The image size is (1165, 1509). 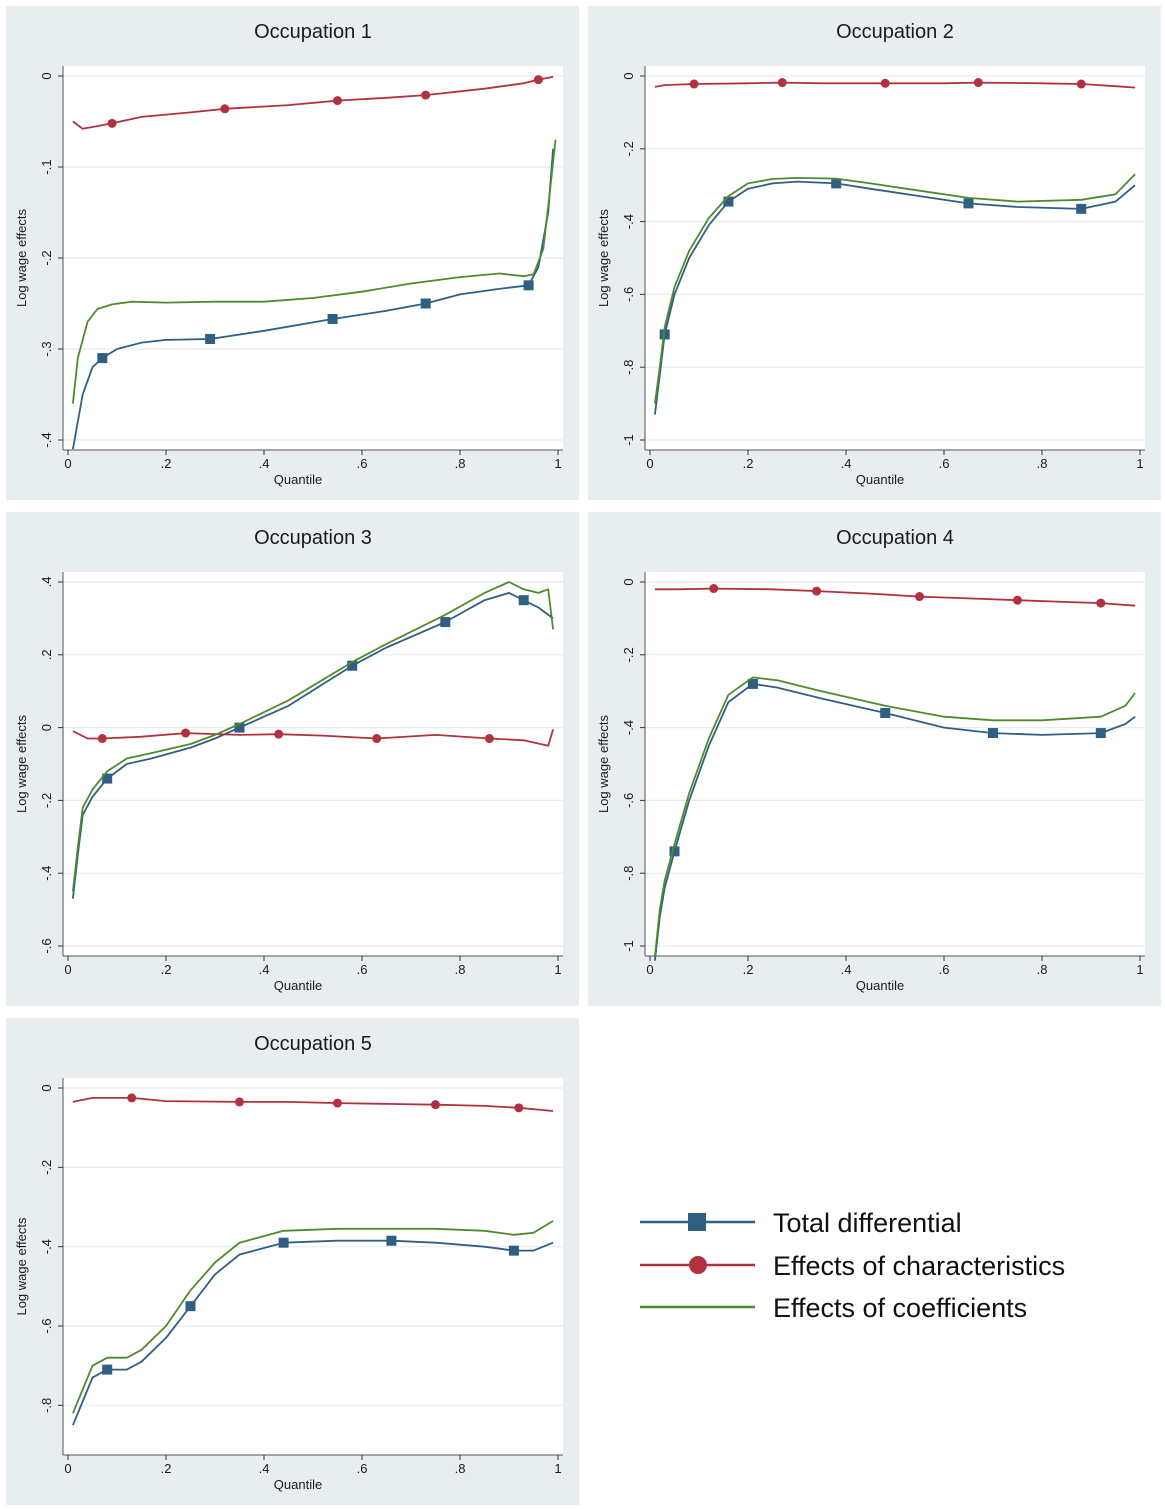 What do you see at coordinates (900, 1308) in the screenshot?
I see `legend-label-coefficients: Effects of coefficients` at bounding box center [900, 1308].